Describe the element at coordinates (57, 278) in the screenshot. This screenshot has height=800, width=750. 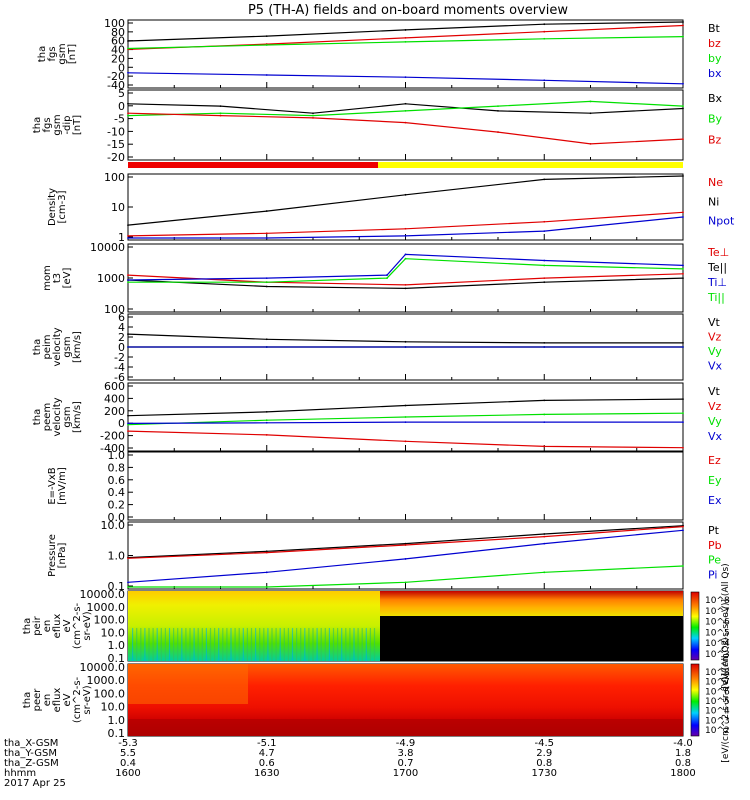
I see `ylabel: momt3[eV]` at that location.